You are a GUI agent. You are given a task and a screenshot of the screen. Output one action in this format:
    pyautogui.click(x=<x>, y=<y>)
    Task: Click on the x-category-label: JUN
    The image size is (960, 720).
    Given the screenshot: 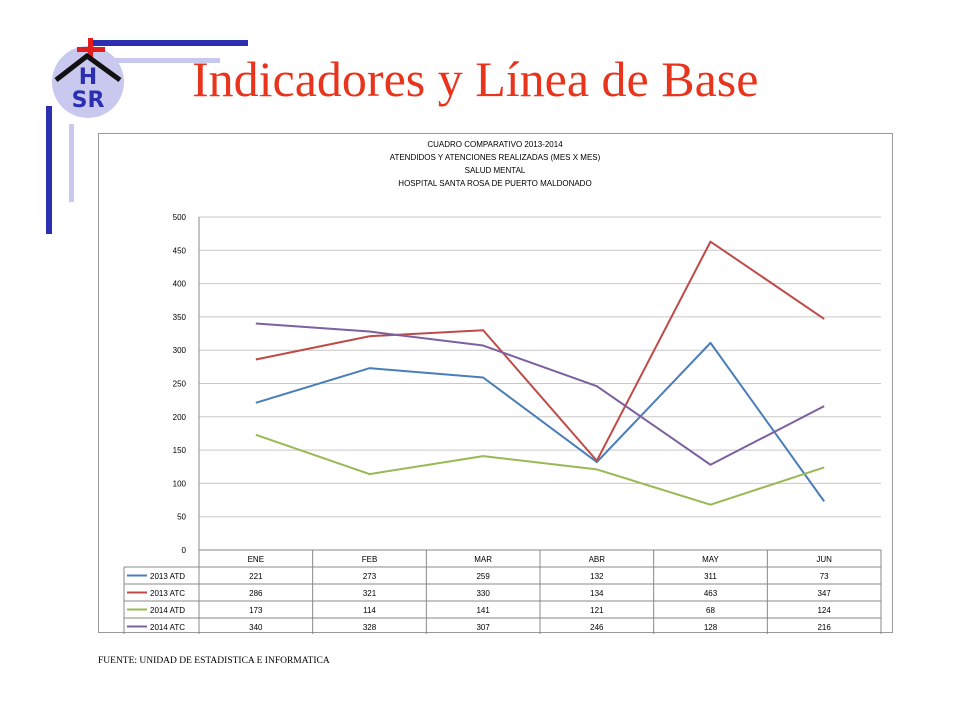 What is the action you would take?
    pyautogui.click(x=824, y=559)
    